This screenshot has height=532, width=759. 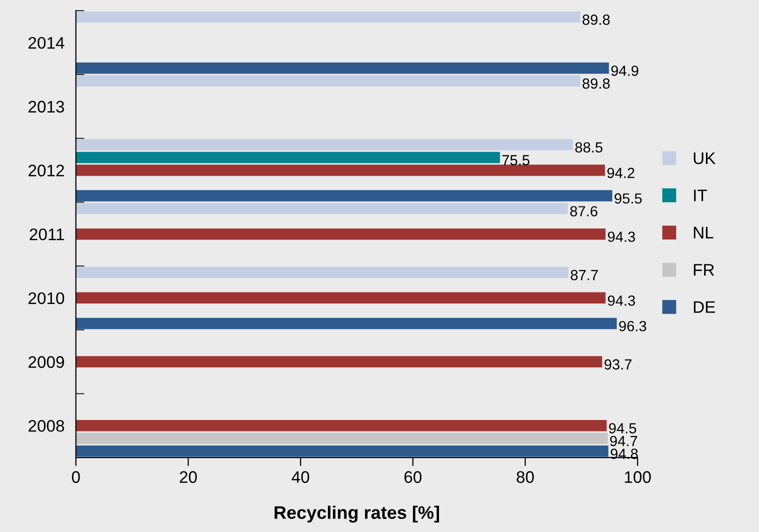 I want to click on data-label: 93.7, so click(x=618, y=364).